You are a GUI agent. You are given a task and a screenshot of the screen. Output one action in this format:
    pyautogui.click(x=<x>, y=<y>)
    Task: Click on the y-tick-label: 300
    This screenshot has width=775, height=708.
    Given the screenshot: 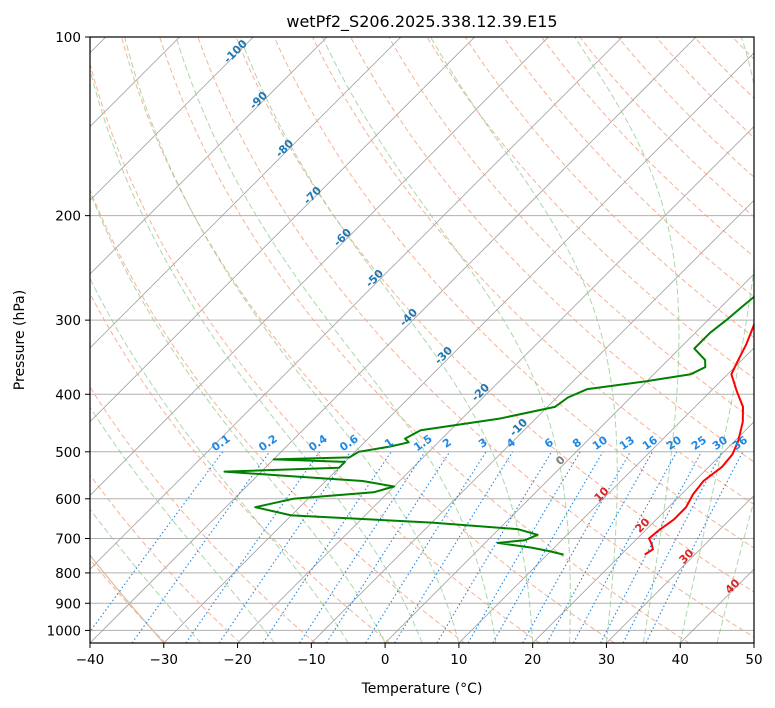 What is the action you would take?
    pyautogui.click(x=68, y=321)
    